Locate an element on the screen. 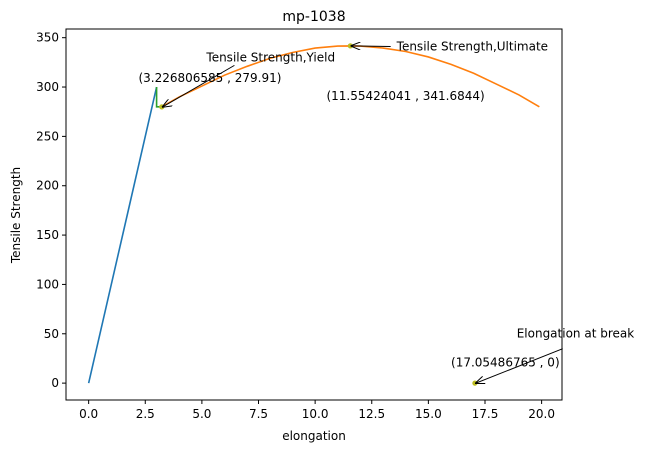  x-tick-label: 15.0 is located at coordinates (428, 414).